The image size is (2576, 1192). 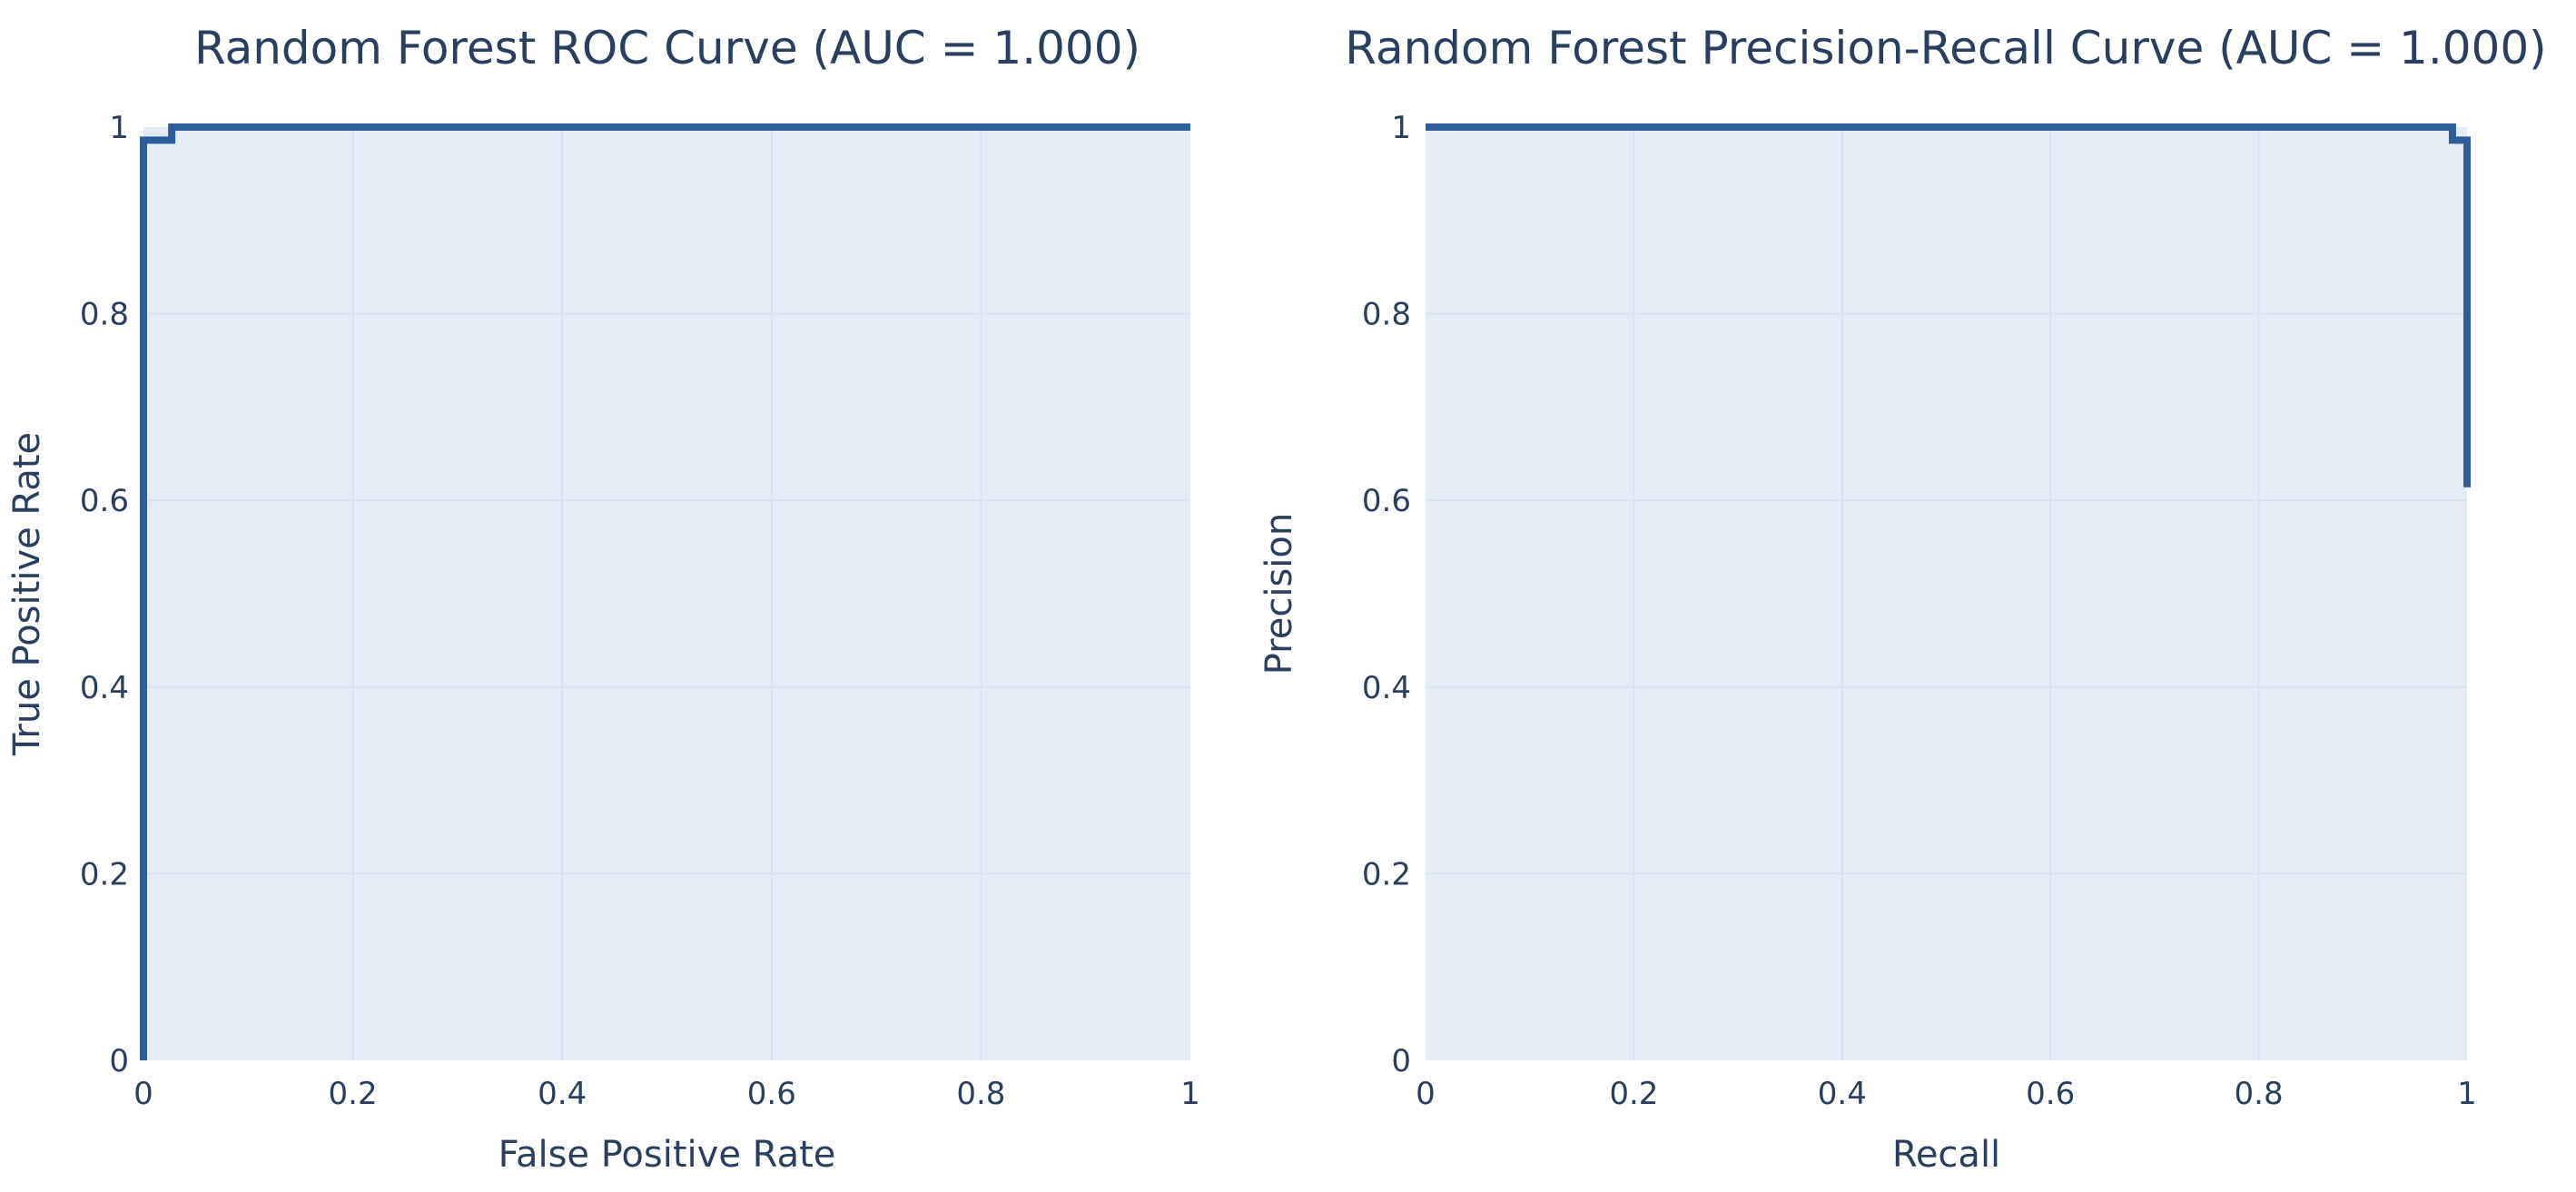 I want to click on y-axis-title: Precision, so click(x=1279, y=594).